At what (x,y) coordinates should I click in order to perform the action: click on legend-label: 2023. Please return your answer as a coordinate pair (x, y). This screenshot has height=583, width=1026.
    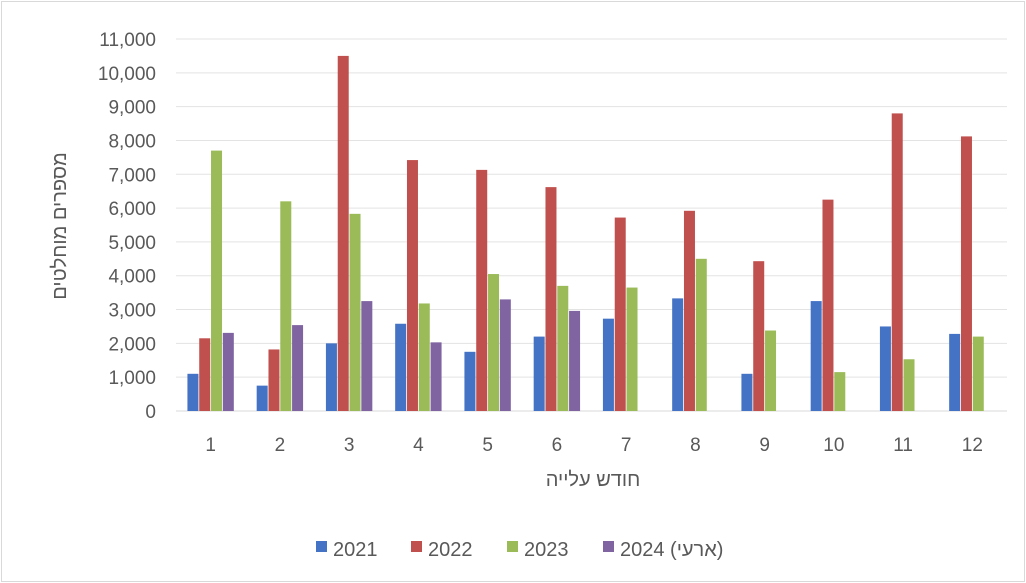
    Looking at the image, I should click on (546, 550).